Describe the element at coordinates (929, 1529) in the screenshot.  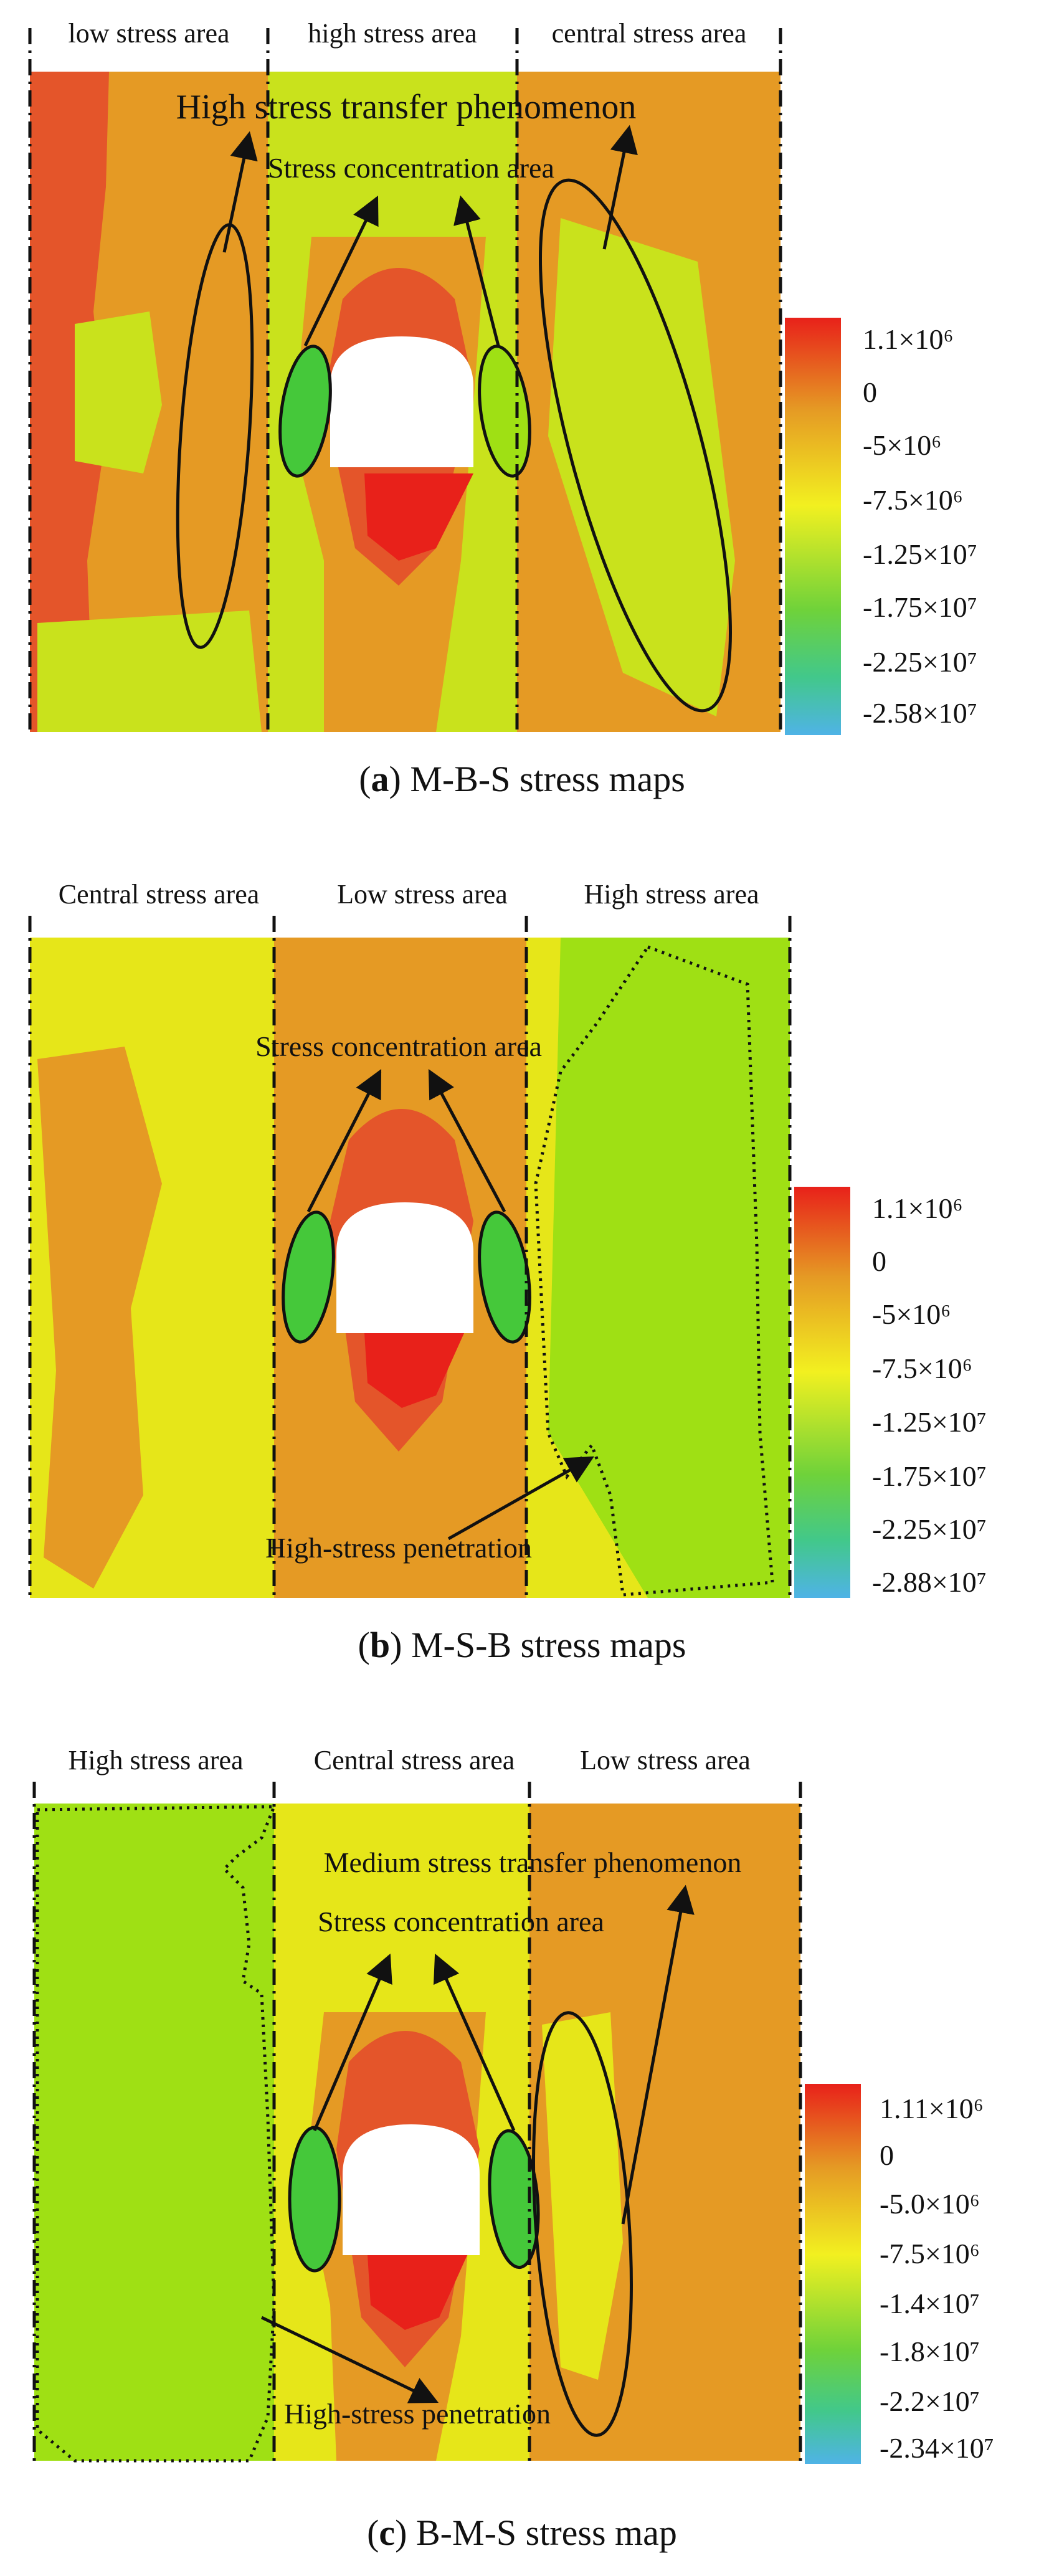
I see `panel-b-colorbar-label-7: -2.25×10⁷` at that location.